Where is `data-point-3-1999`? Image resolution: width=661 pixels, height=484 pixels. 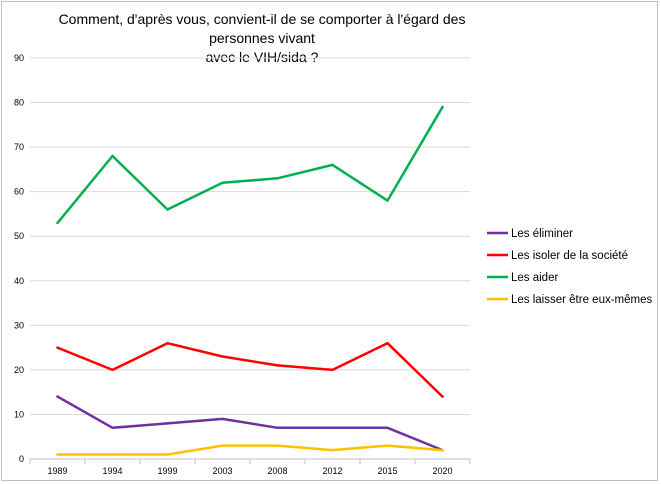 data-point-3-1999 is located at coordinates (167, 454).